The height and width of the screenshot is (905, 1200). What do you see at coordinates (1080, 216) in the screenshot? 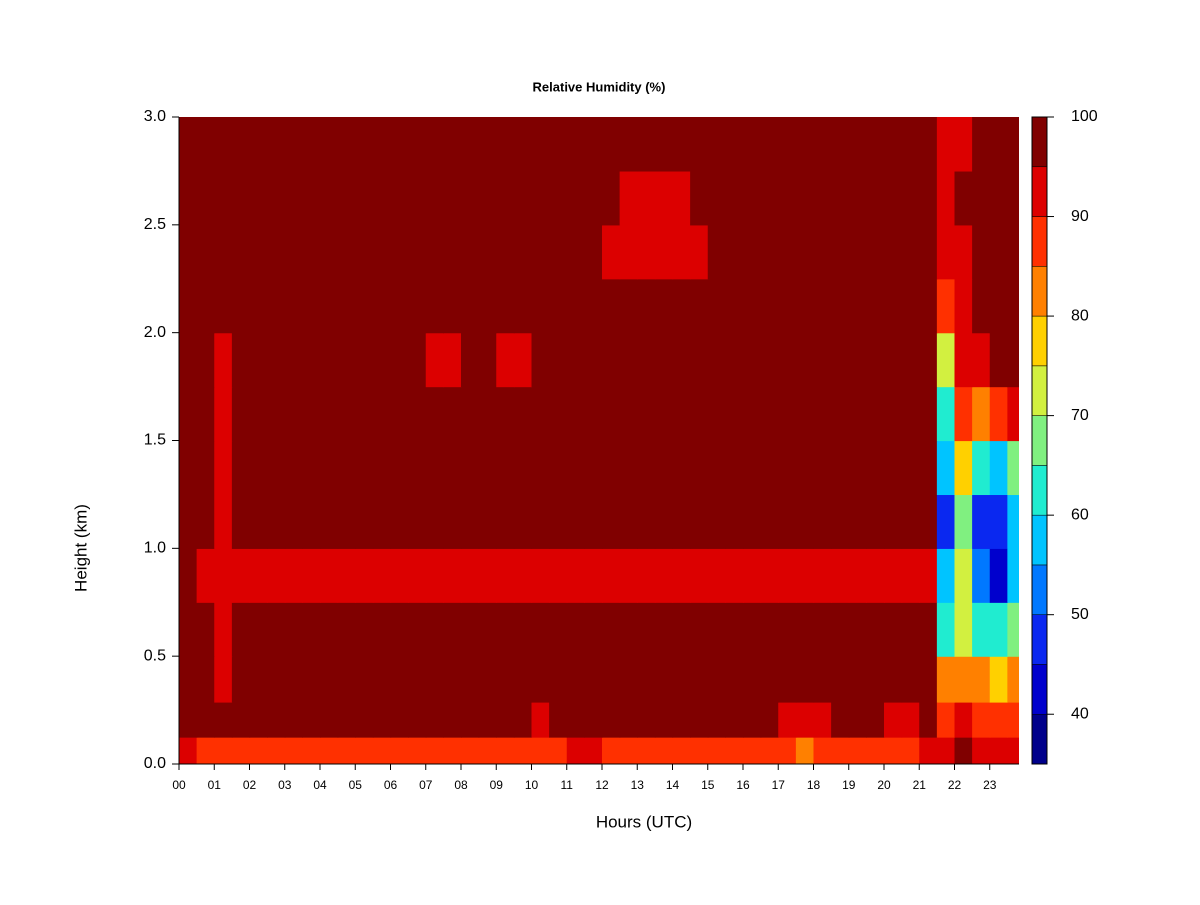
I see `colorbar-tick-label: 90` at bounding box center [1080, 216].